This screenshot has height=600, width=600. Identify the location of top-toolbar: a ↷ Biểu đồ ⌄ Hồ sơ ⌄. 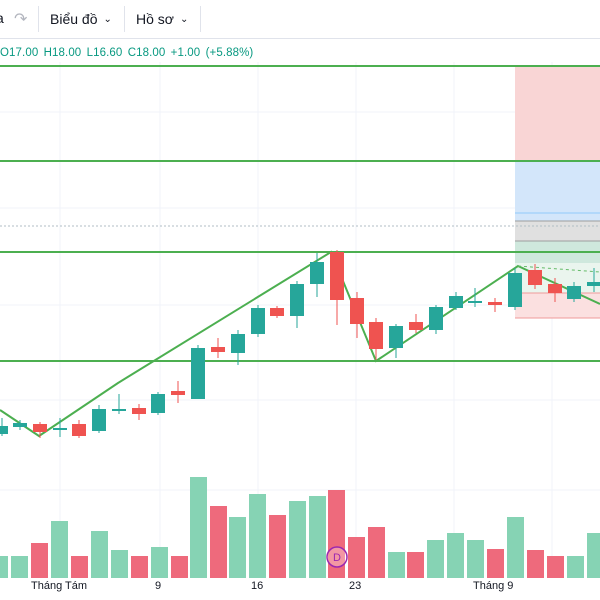
(300, 19).